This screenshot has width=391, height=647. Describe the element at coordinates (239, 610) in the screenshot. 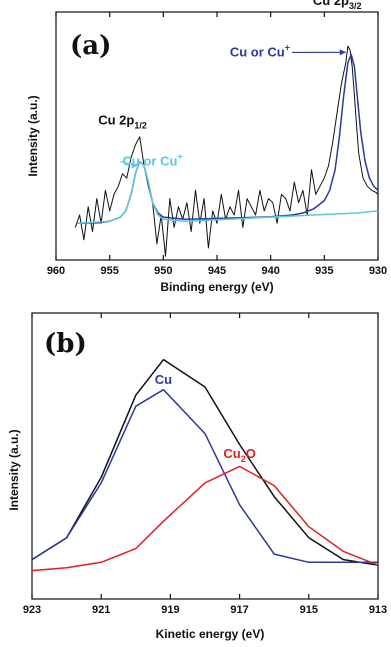

I see `panel-b-x-tick-label: 917` at that location.